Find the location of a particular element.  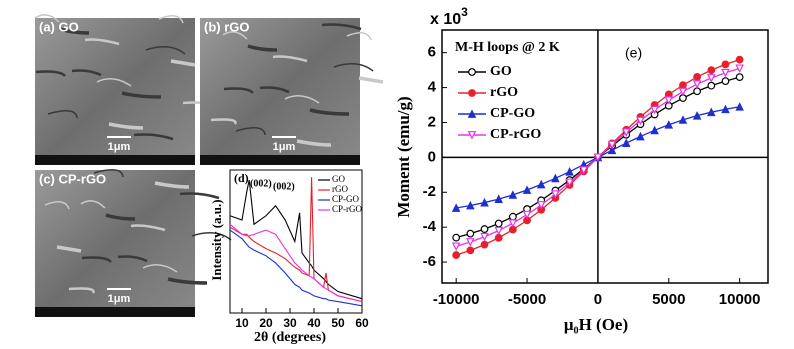

x-tick-label: -10000 is located at coordinates (456, 299).